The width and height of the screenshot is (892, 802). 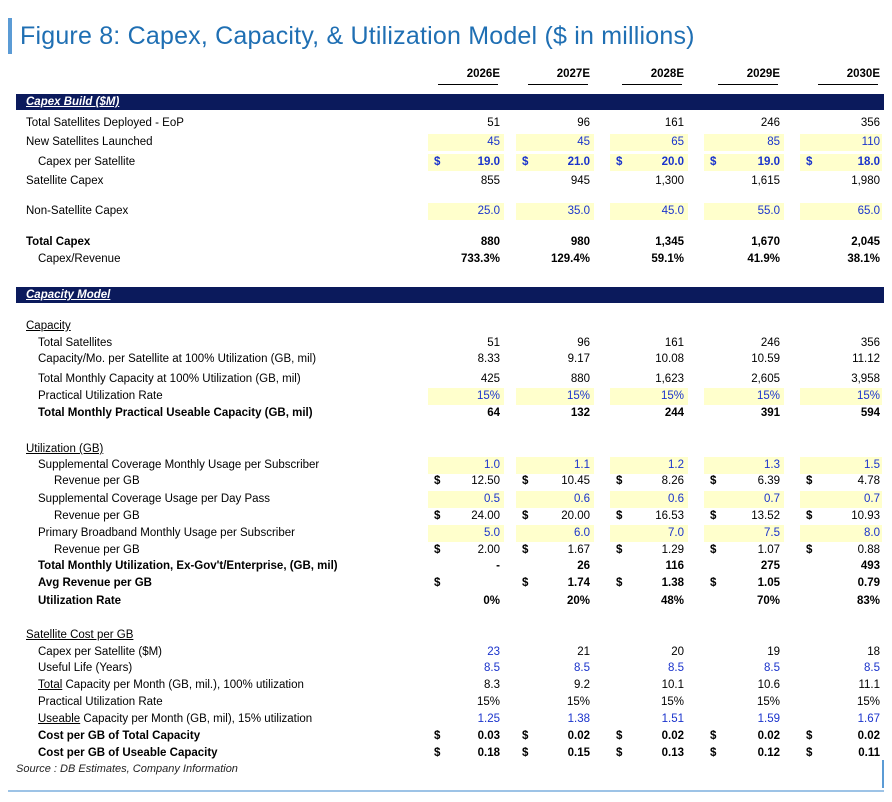 What do you see at coordinates (578, 550) in the screenshot?
I see `value-2027e: 1.67` at bounding box center [578, 550].